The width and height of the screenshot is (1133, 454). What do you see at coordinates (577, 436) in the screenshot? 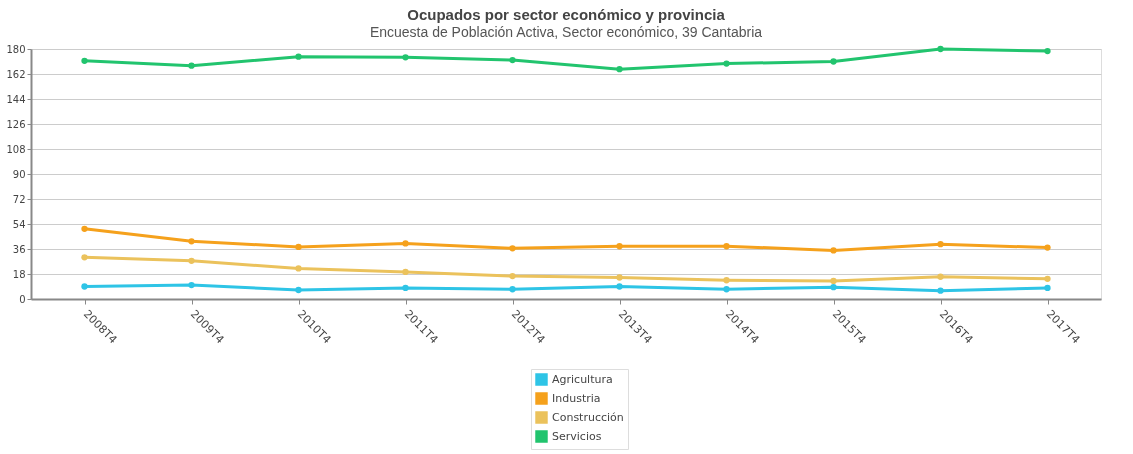
I see `legend-label: Servicios` at bounding box center [577, 436].